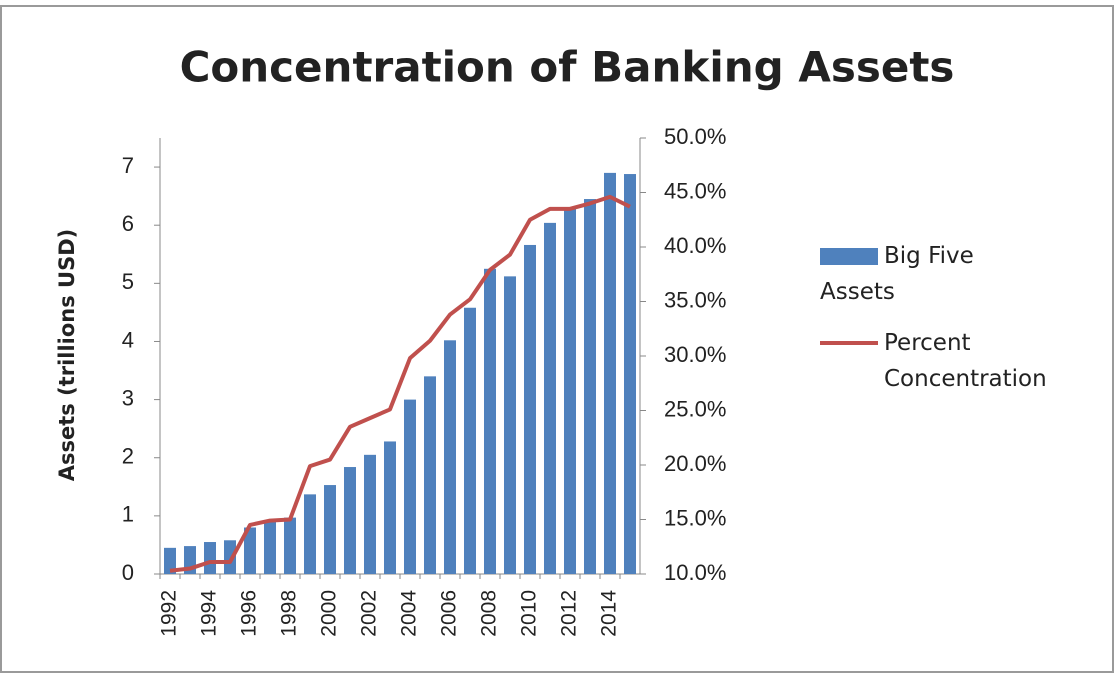 Image resolution: width=1117 pixels, height=675 pixels. What do you see at coordinates (569, 613) in the screenshot?
I see `x-tick-label: 2012` at bounding box center [569, 613].